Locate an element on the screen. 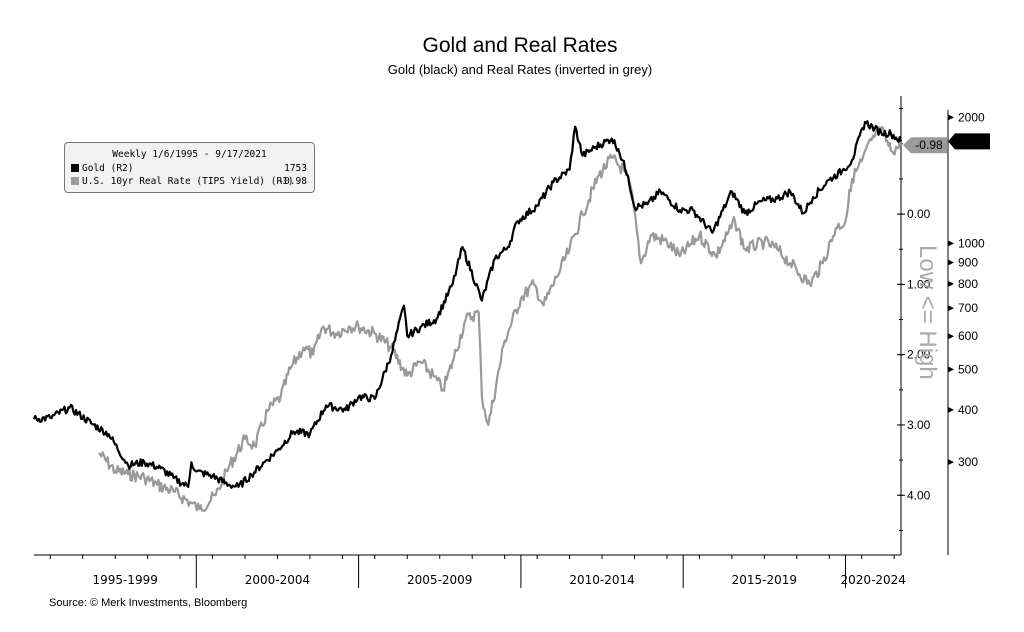 Image resolution: width=1024 pixels, height=632 pixels. rate-last-value-label: -0.98 is located at coordinates (929, 145).